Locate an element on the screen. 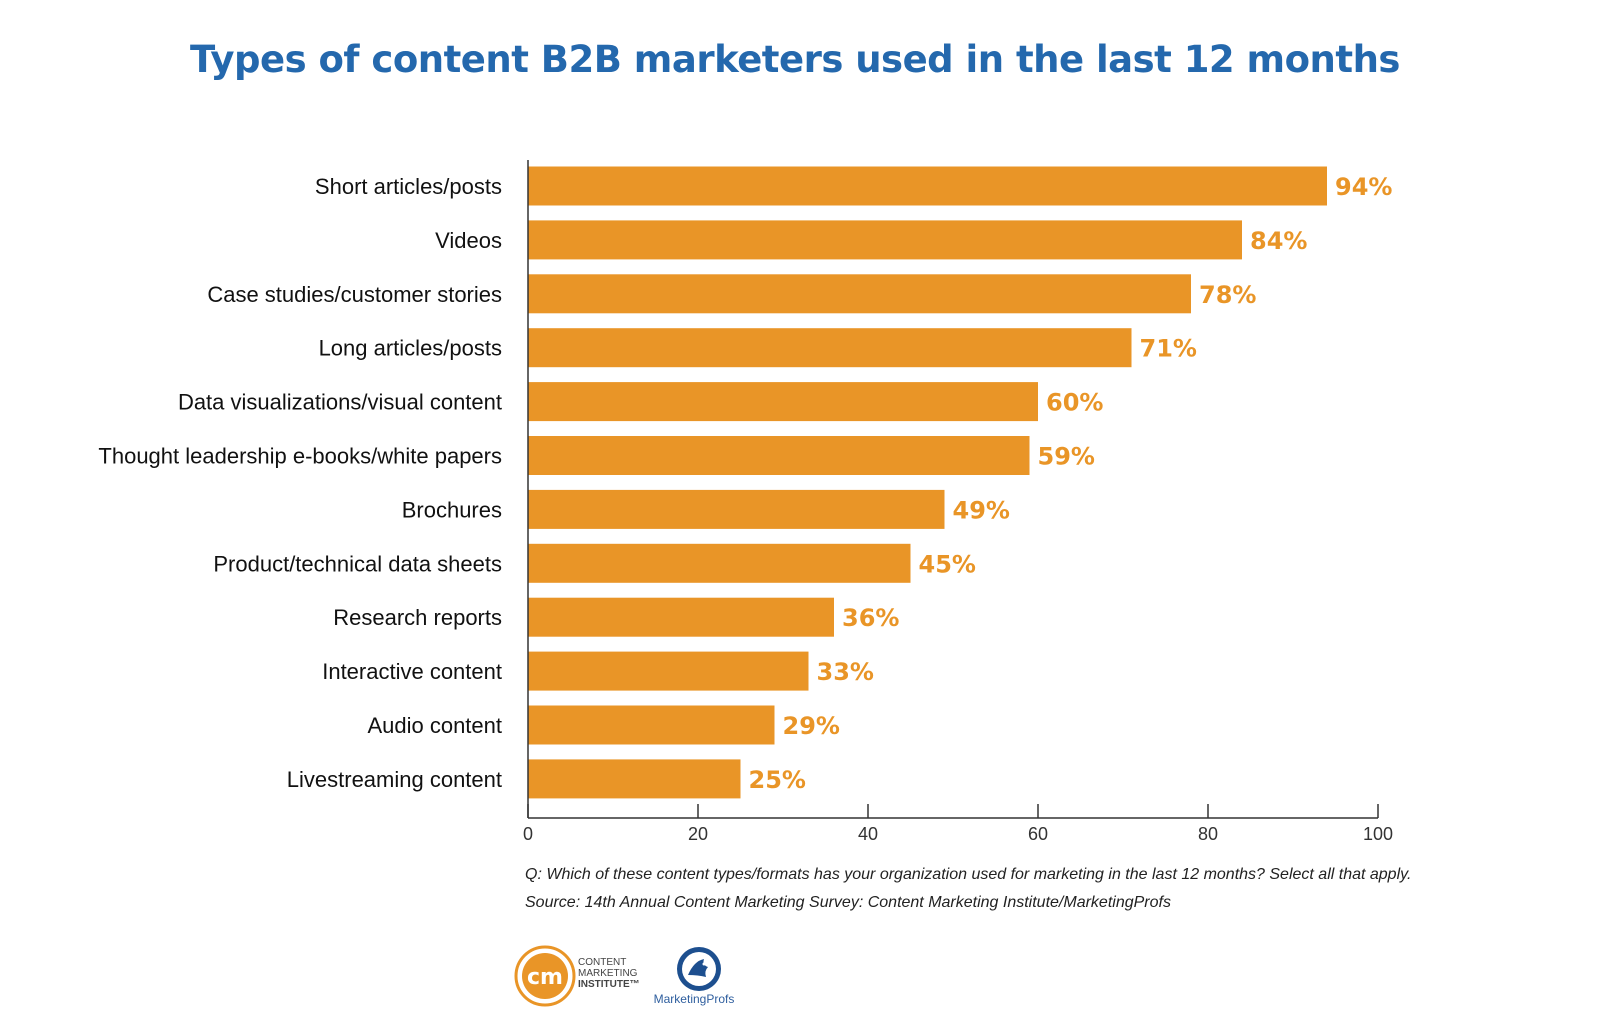  category-label: Interactive content is located at coordinates (412, 671).